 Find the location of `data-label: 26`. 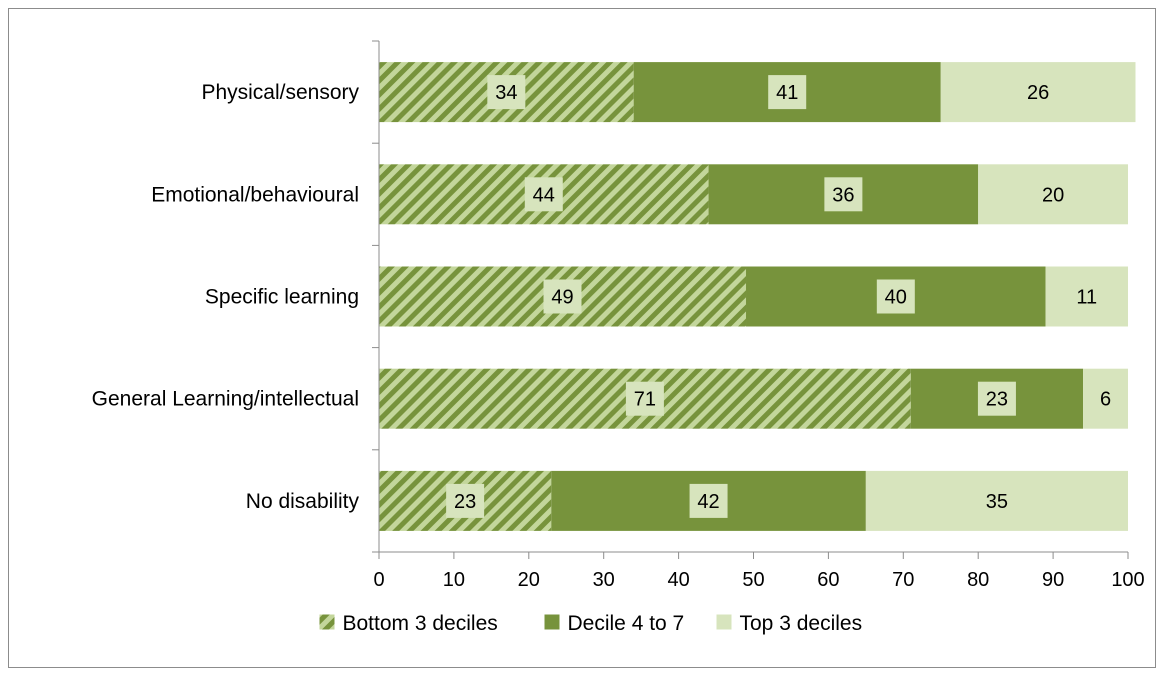

data-label: 26 is located at coordinates (1038, 93).